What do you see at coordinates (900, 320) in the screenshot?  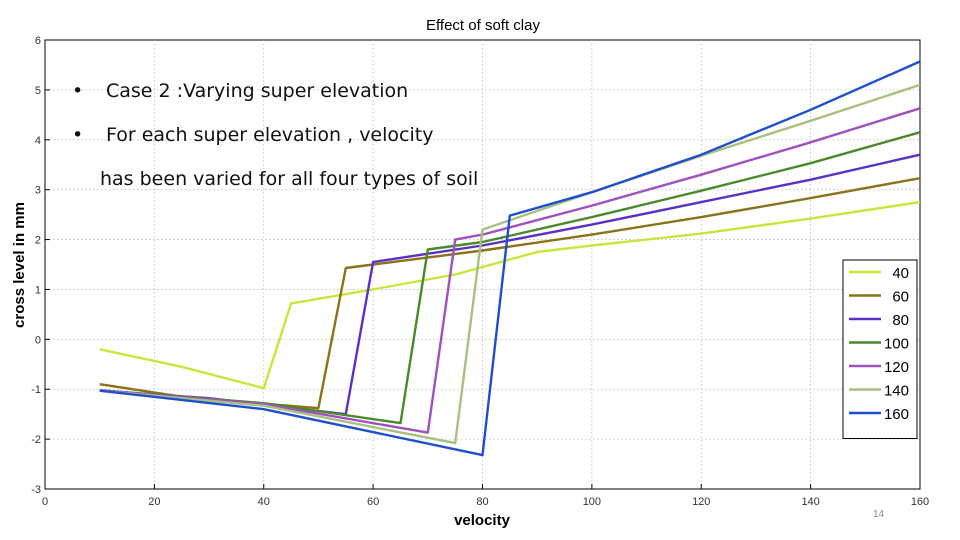 I see `legend-label: 80` at bounding box center [900, 320].